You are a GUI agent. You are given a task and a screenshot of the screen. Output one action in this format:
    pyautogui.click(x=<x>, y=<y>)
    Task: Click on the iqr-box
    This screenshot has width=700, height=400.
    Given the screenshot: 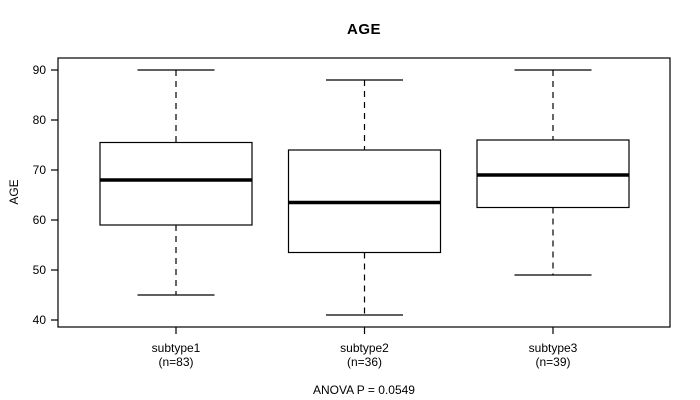 What is the action you would take?
    pyautogui.click(x=176, y=183)
    